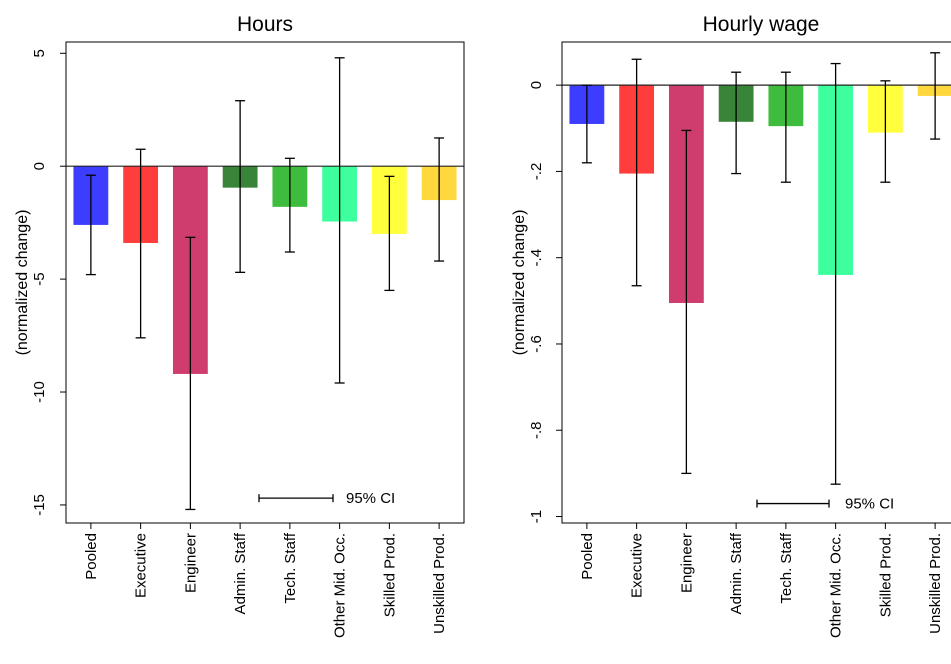  Describe the element at coordinates (39, 53) in the screenshot. I see `y-tick-label: 5` at that location.